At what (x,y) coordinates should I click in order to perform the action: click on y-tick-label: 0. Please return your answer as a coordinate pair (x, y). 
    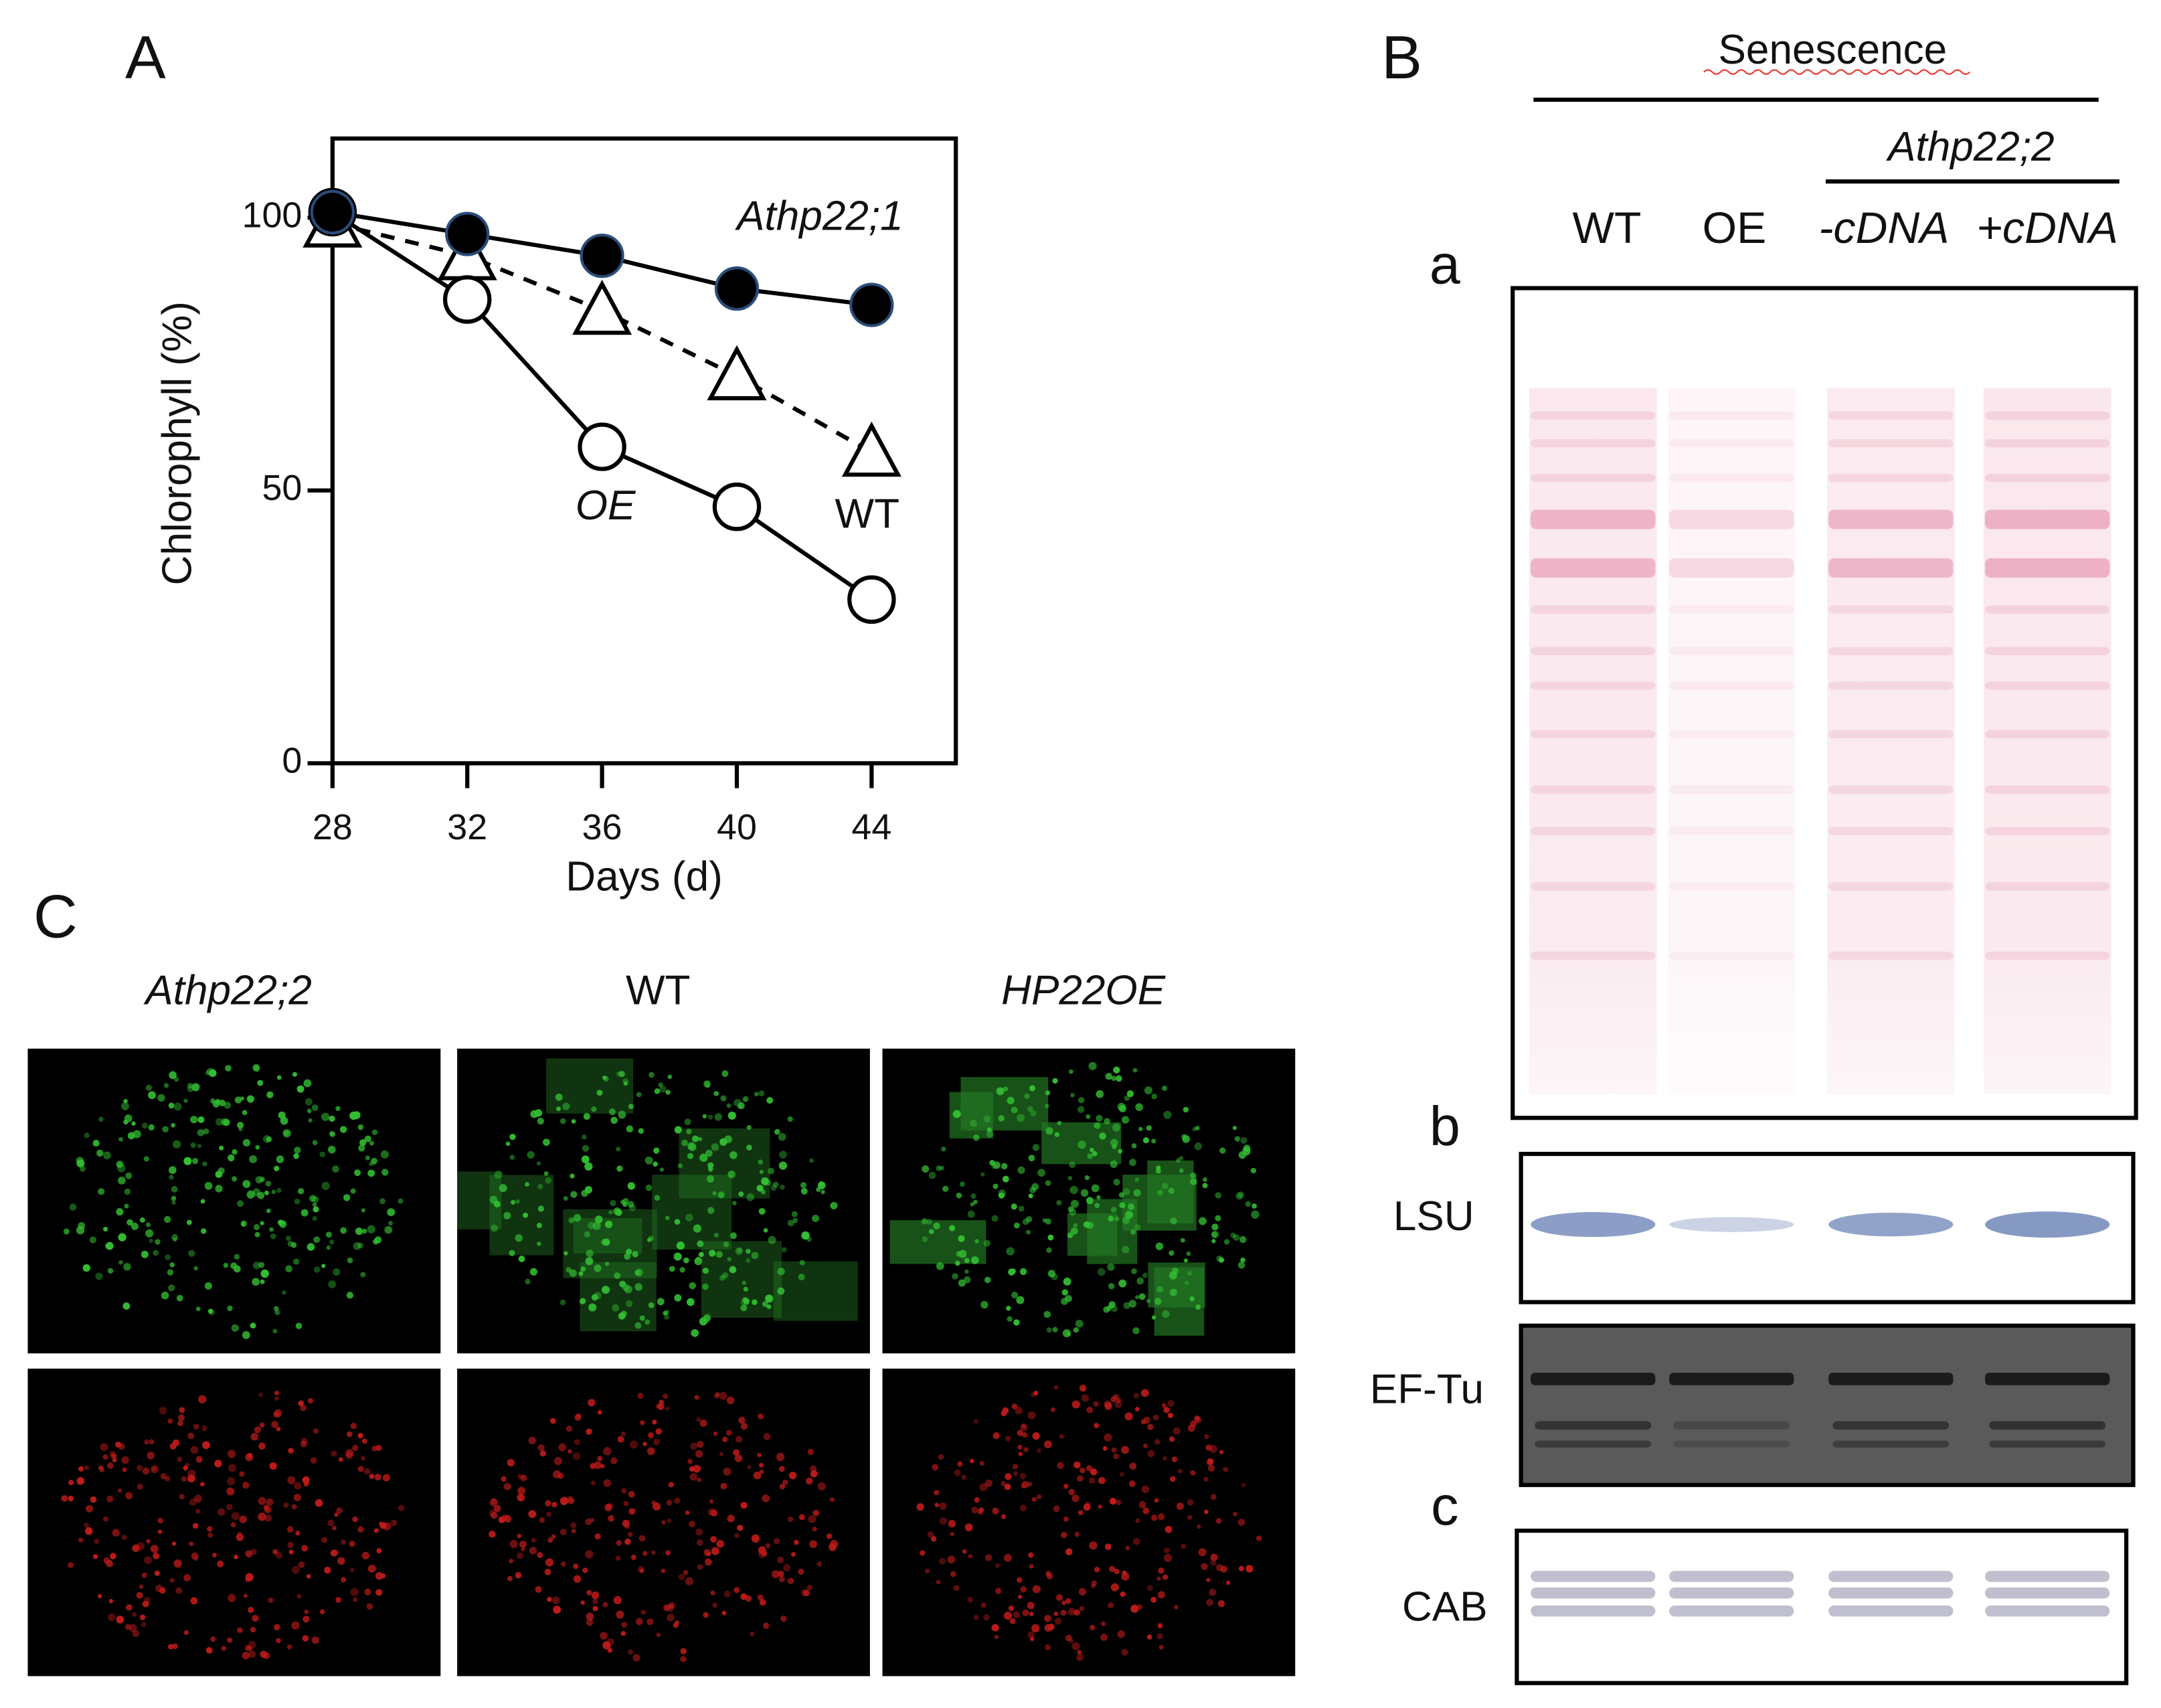
    Looking at the image, I should click on (292, 761).